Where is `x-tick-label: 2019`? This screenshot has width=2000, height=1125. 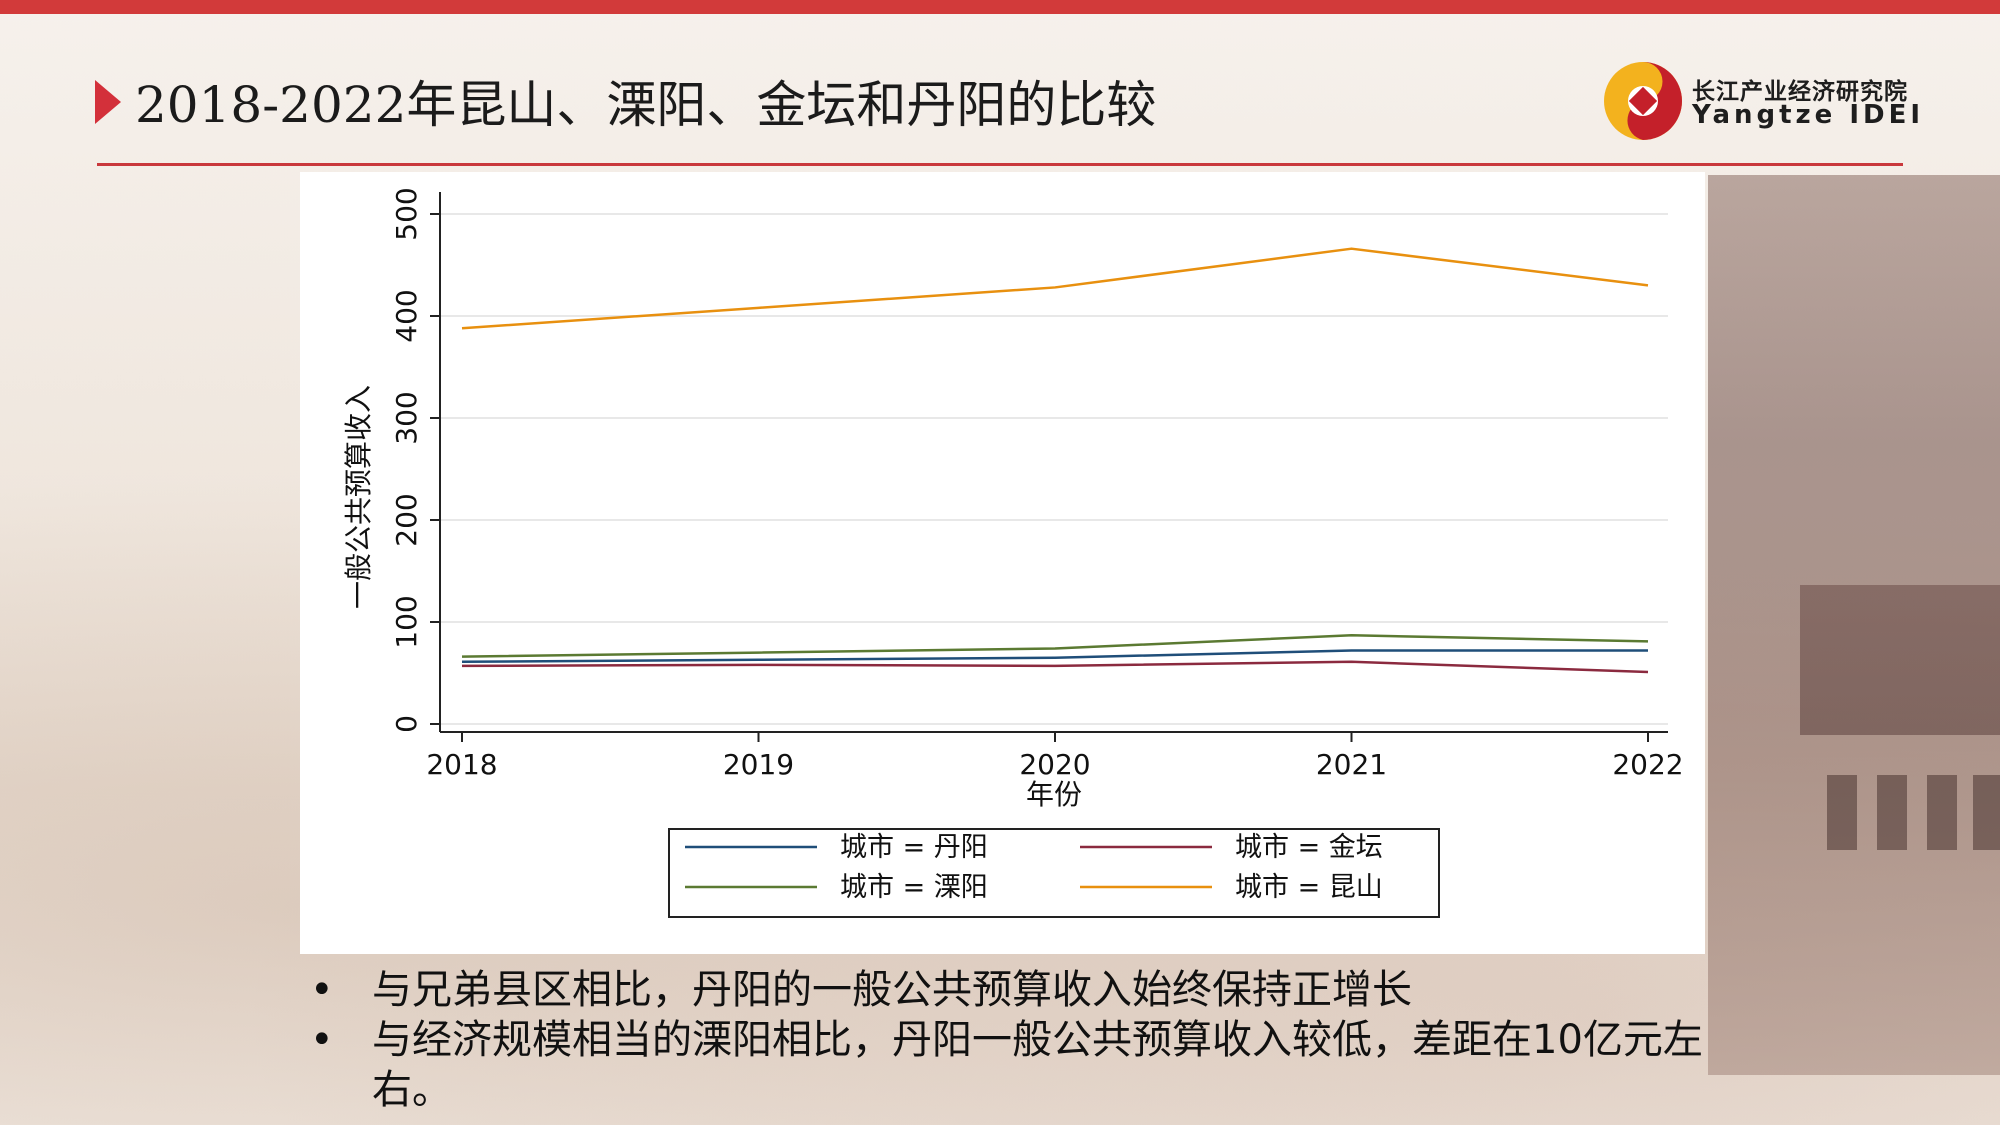
x-tick-label: 2019 is located at coordinates (758, 764).